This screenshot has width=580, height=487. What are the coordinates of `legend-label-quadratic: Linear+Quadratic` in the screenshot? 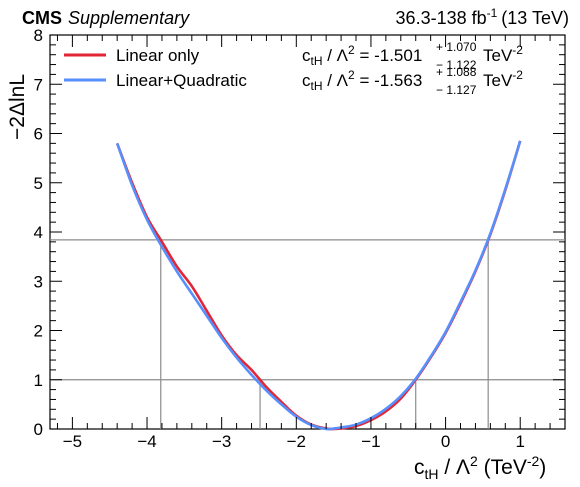 It's located at (181, 80).